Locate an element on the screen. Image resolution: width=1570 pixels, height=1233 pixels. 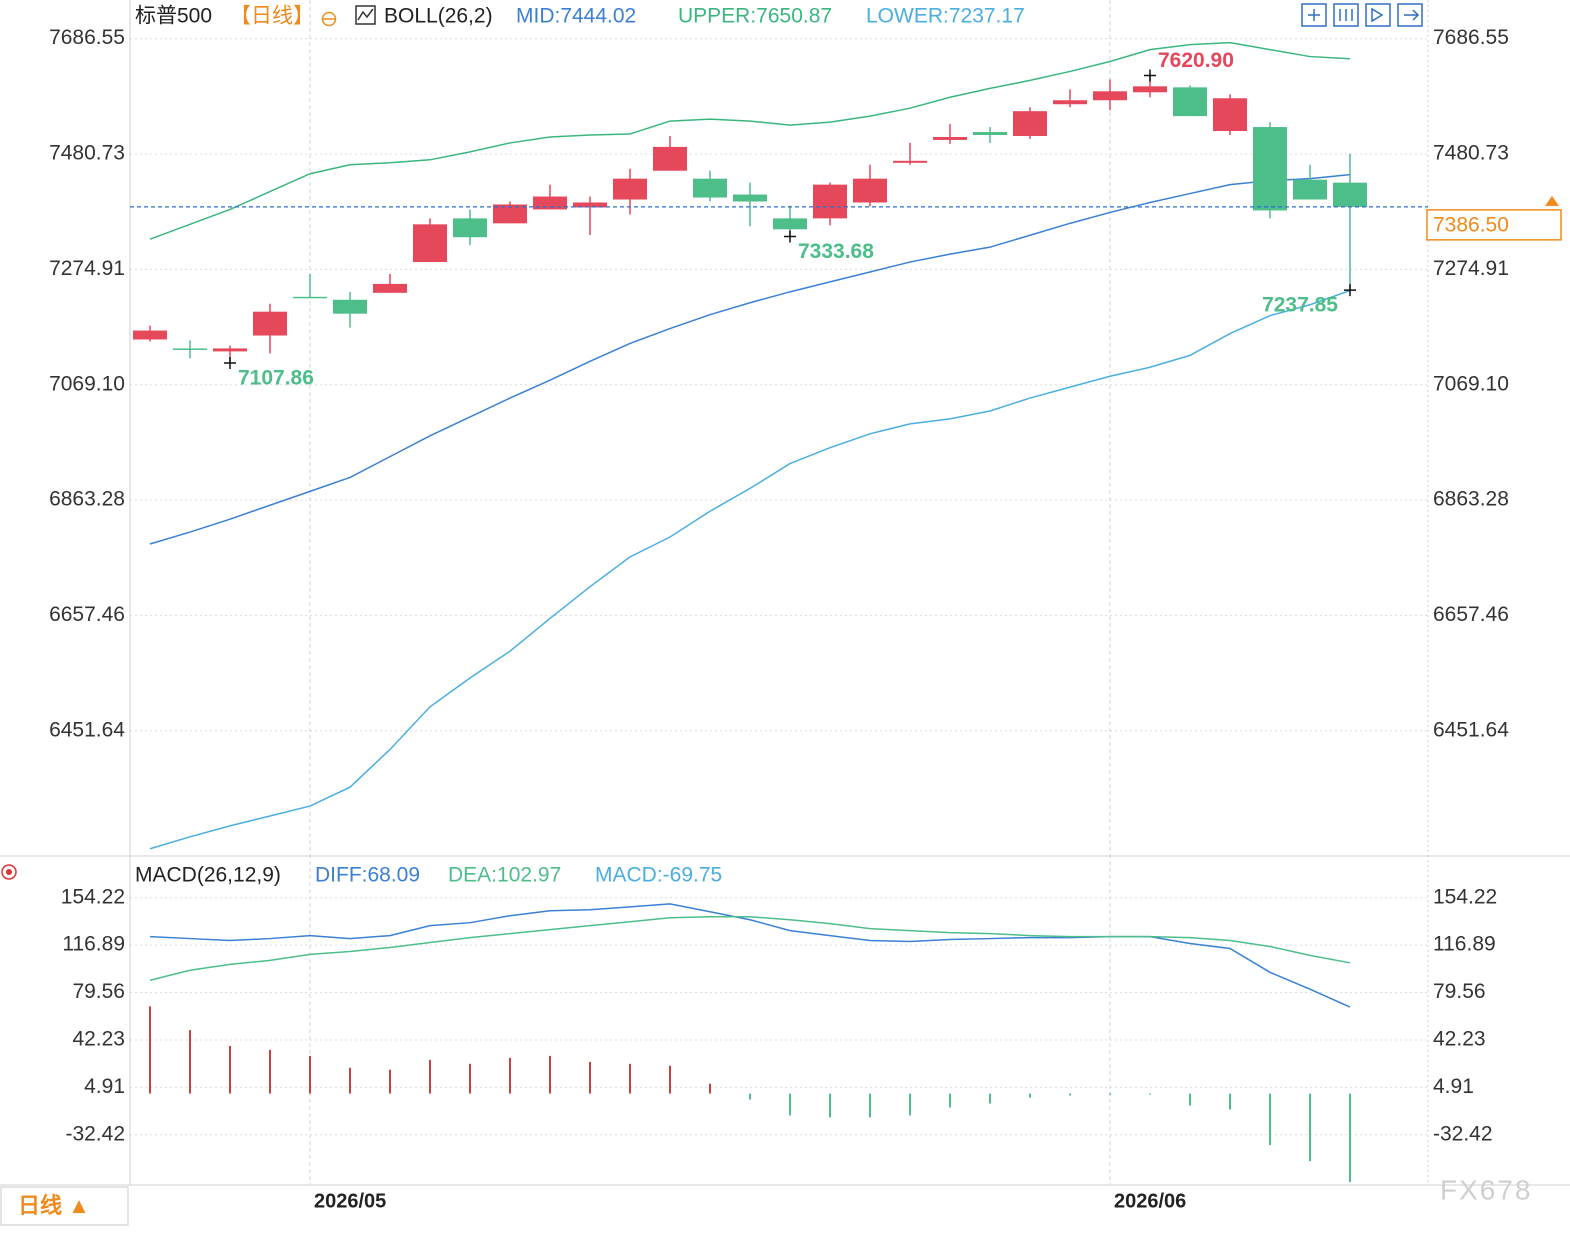
y-tick-label-right: 42.23 is located at coordinates (1459, 1038).